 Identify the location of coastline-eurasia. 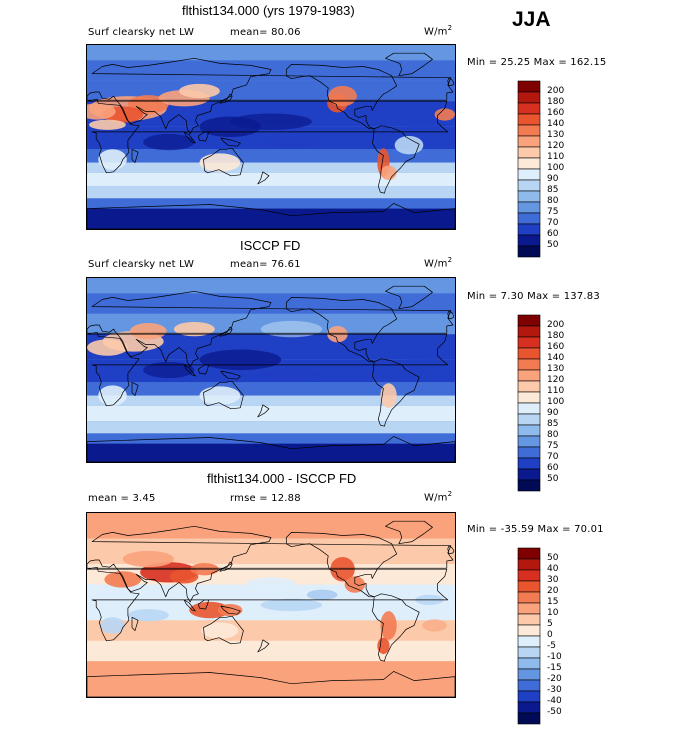
(270, 329).